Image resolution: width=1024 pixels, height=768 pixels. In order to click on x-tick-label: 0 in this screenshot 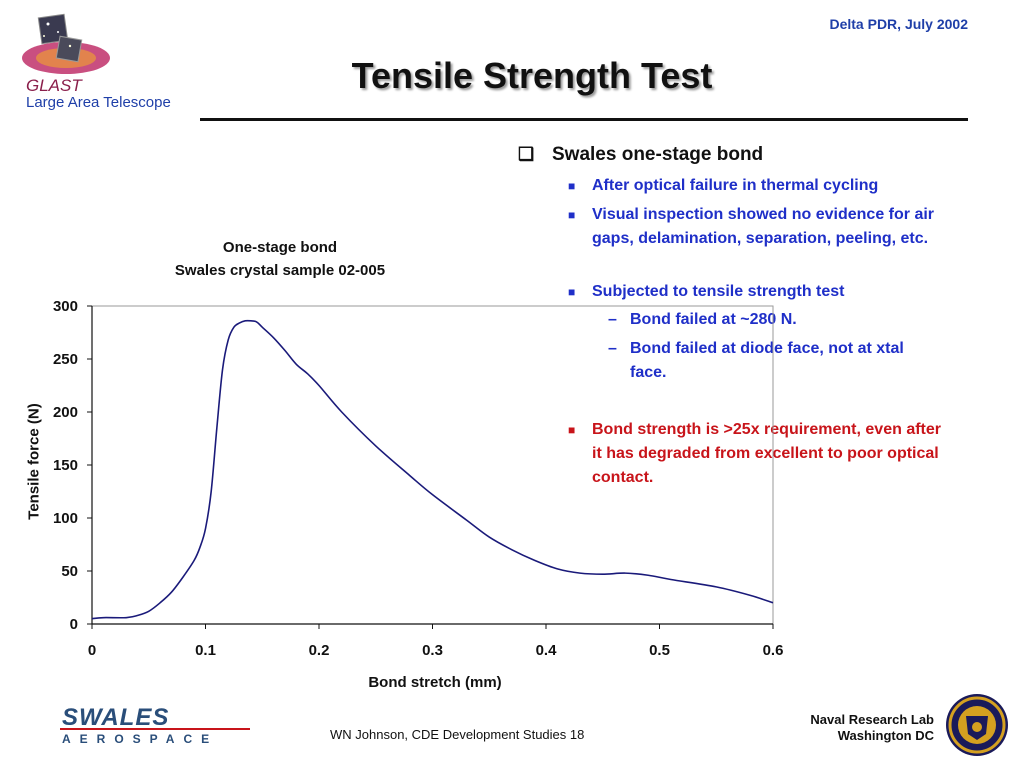, I will do `click(92, 650)`.